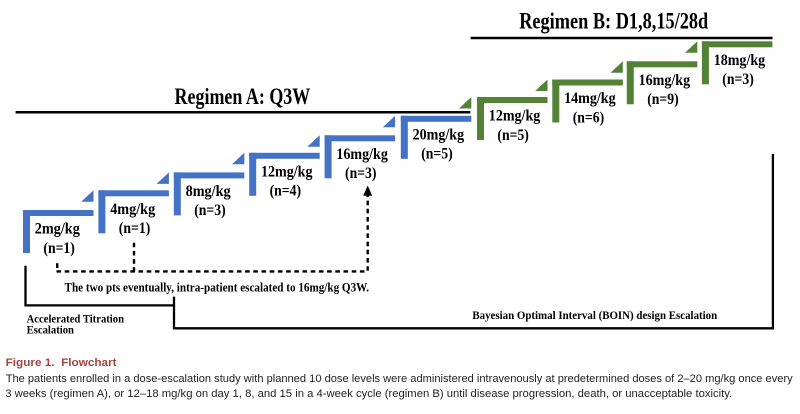 The height and width of the screenshot is (414, 800). Describe the element at coordinates (613, 21) in the screenshot. I see `svg-text: Regimen B: D1,8,15/28d` at that location.